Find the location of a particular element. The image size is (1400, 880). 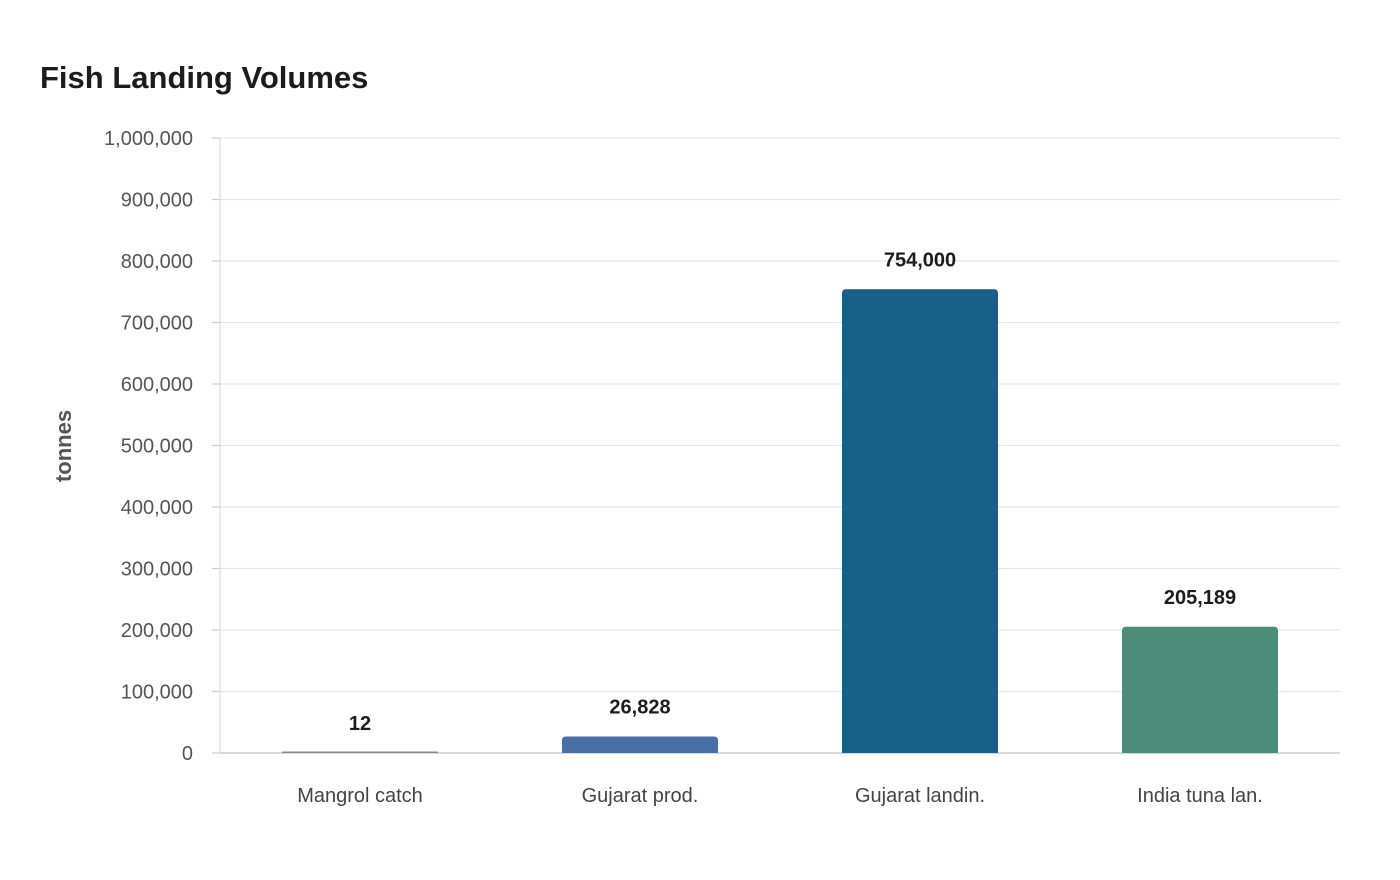

y-tick-label: 1,000,000 is located at coordinates (148, 139).